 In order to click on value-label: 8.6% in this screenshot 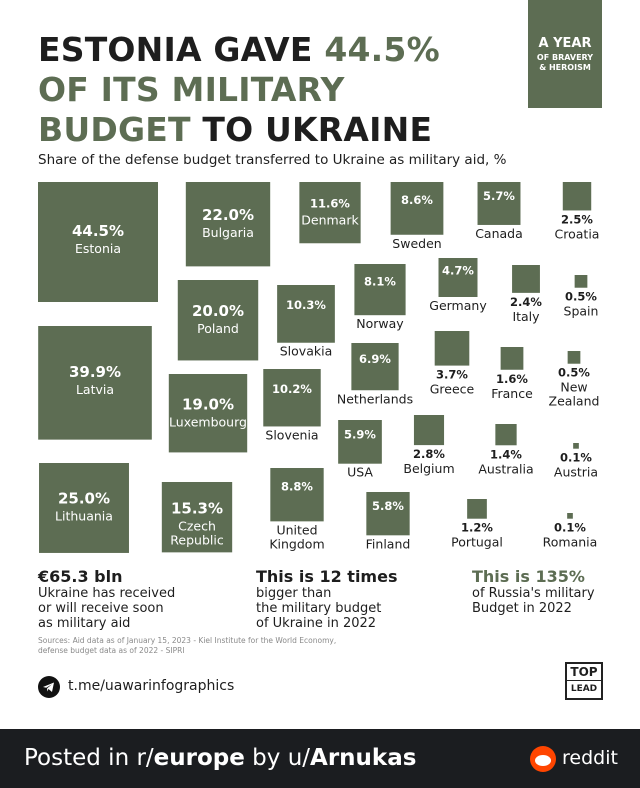, I will do `click(417, 200)`.